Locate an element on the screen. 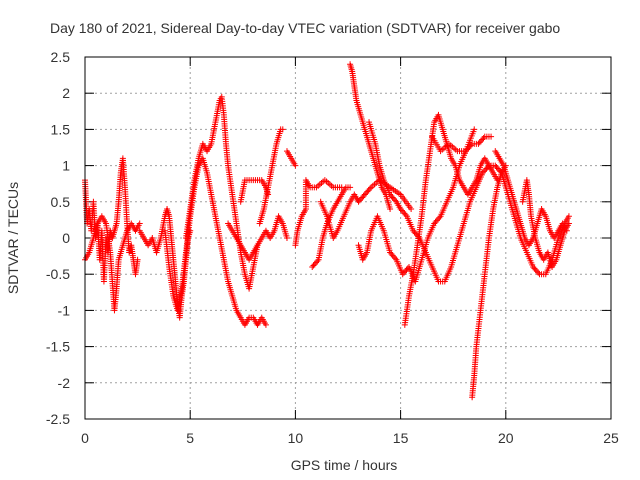 The height and width of the screenshot is (480, 640). series-arc-h is located at coordinates (271, 176).